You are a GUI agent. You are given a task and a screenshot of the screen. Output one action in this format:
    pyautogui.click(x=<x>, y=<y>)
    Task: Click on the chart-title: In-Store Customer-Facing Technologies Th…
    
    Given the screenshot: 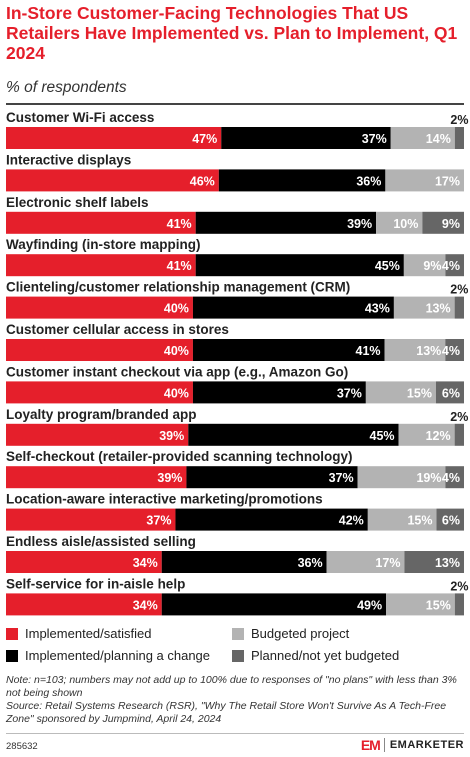 What is the action you would take?
    pyautogui.click(x=232, y=33)
    